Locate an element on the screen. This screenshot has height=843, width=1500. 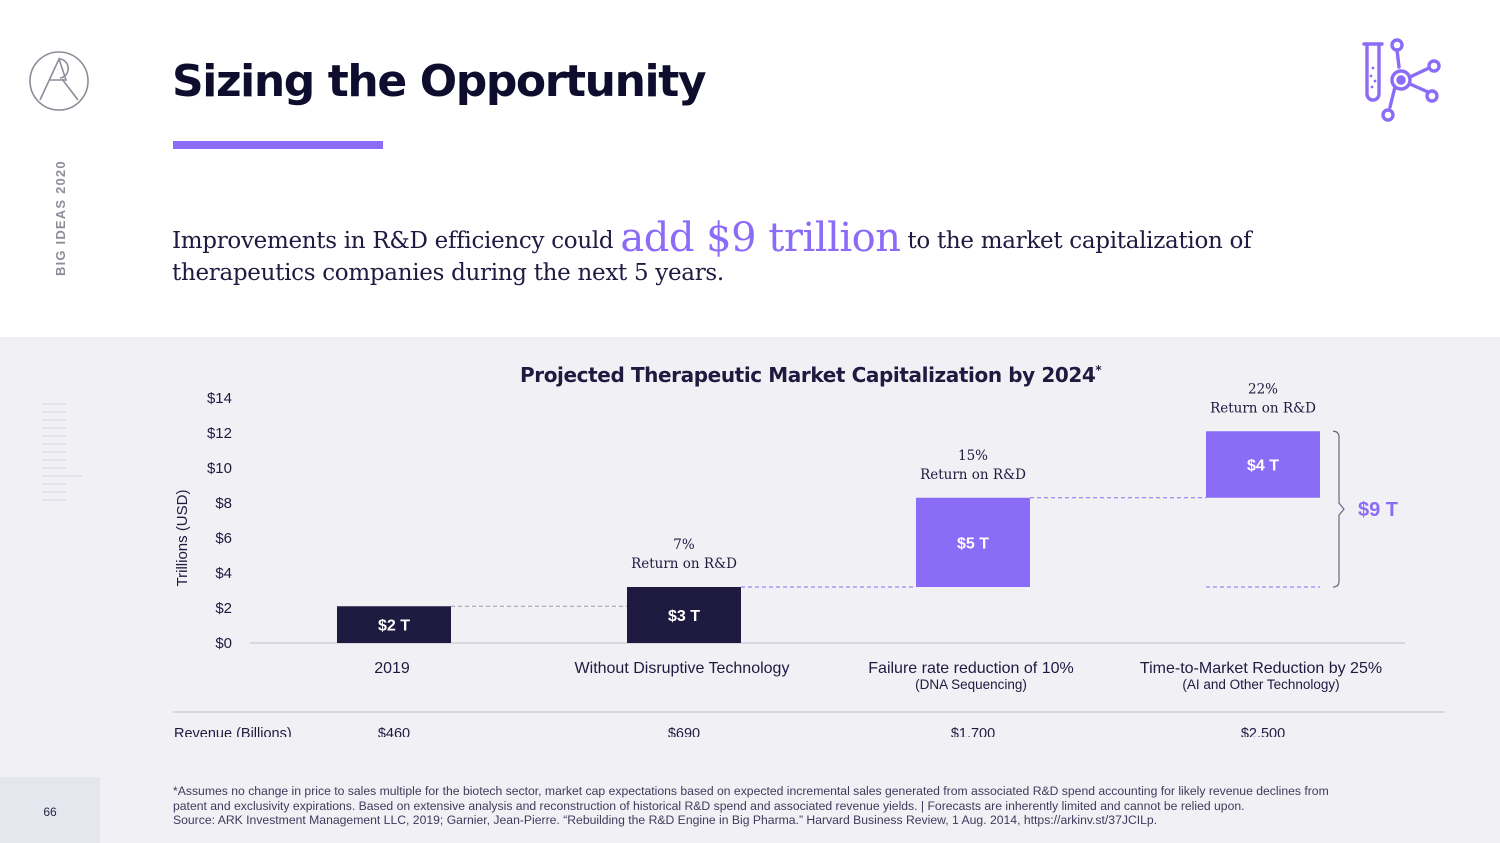
bar-value-label: $5 T is located at coordinates (973, 543).